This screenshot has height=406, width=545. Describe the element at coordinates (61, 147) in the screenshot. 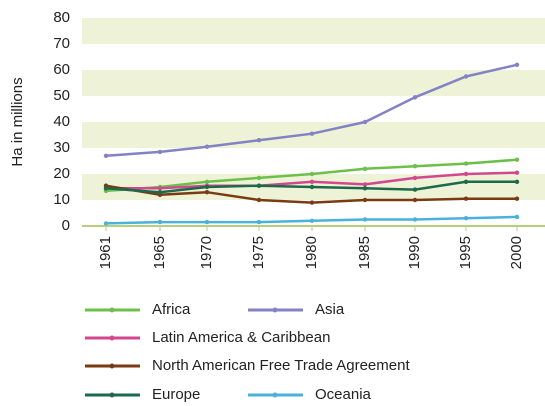

I see `y-tick-label: 30` at that location.